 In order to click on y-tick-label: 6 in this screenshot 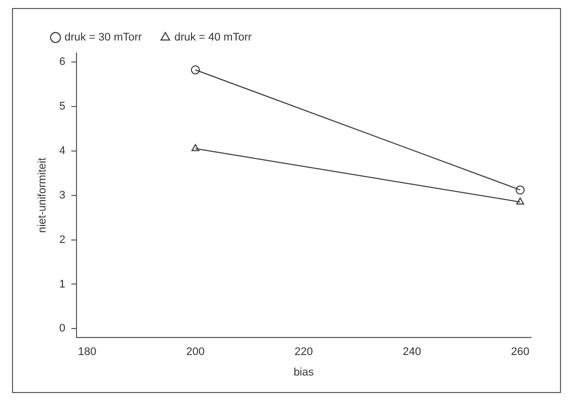, I will do `click(62, 62)`.